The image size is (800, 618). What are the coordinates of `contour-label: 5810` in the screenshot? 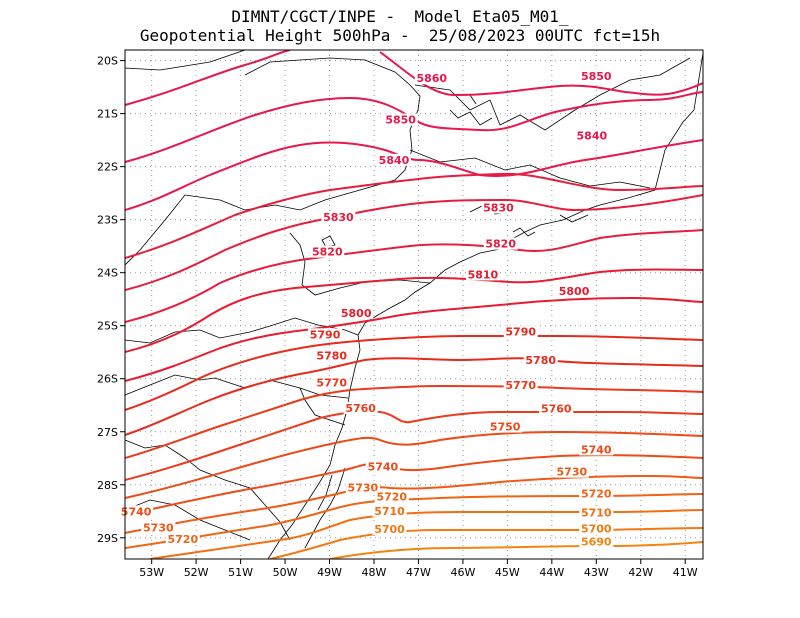 It's located at (483, 274).